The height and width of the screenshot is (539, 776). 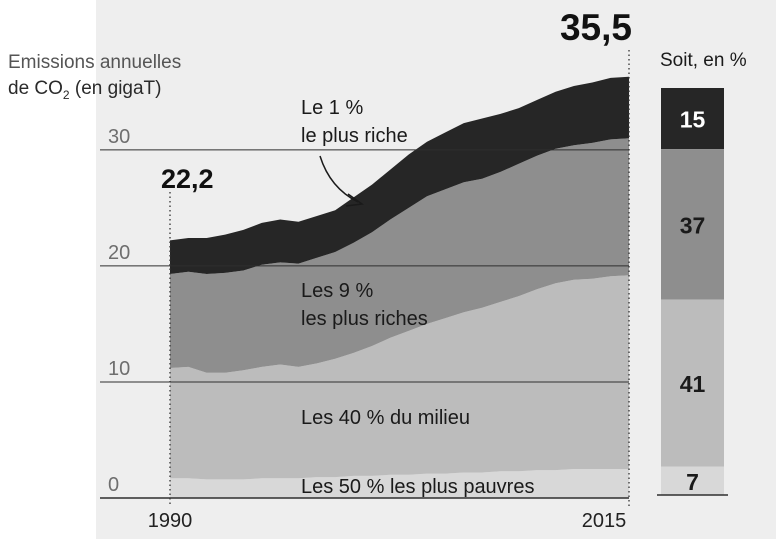 I want to click on y-tick-label-3: 30, so click(x=119, y=137).